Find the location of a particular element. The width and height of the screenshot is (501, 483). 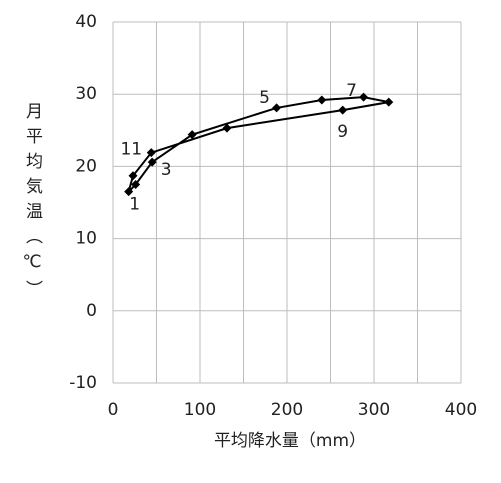

x-tick-label: 300 is located at coordinates (374, 410).